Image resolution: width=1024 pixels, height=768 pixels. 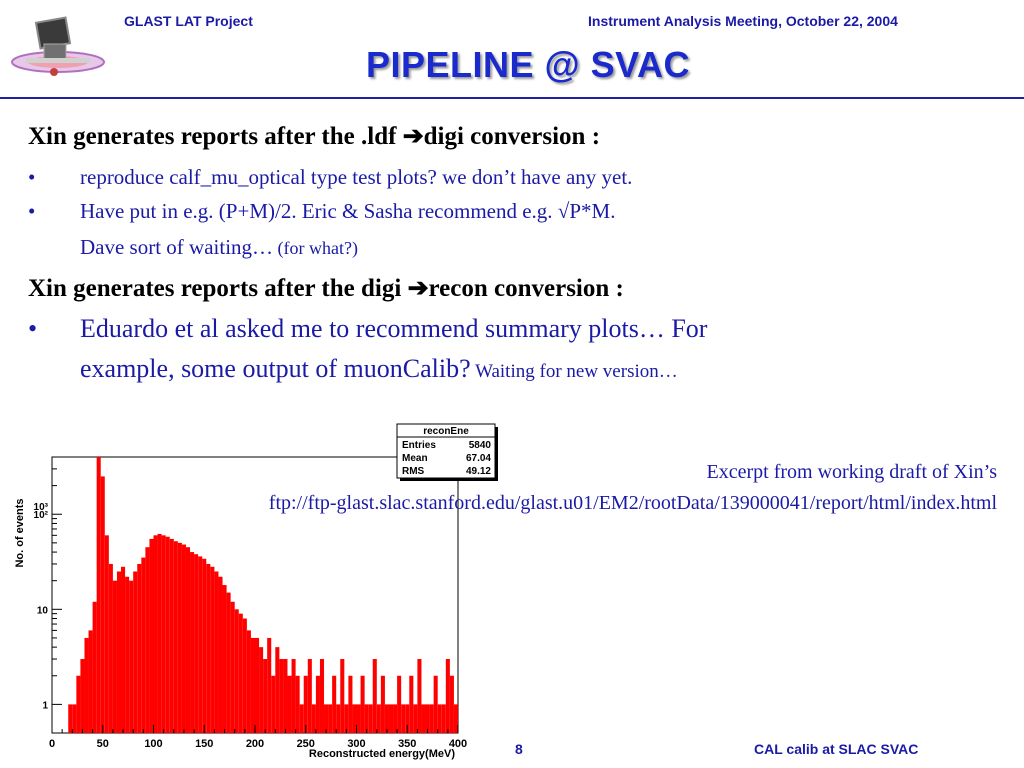 What do you see at coordinates (415, 458) in the screenshot?
I see `stats-label-mean: Mean` at bounding box center [415, 458].